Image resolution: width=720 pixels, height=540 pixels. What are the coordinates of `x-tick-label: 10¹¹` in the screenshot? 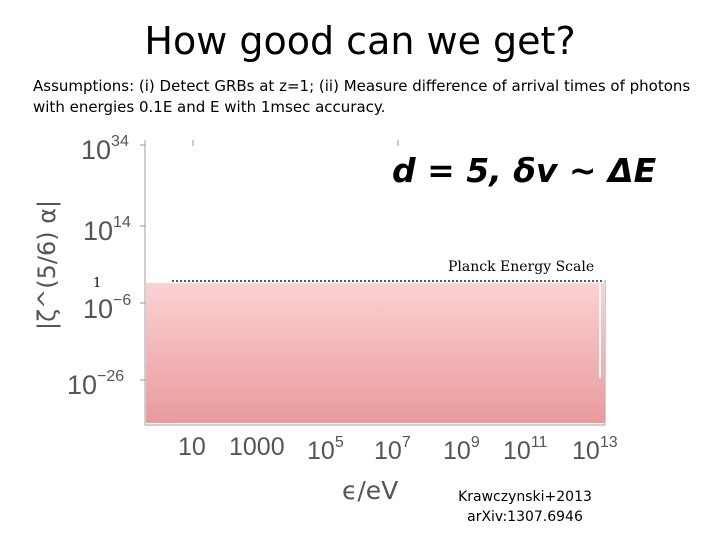 It's located at (525, 449).